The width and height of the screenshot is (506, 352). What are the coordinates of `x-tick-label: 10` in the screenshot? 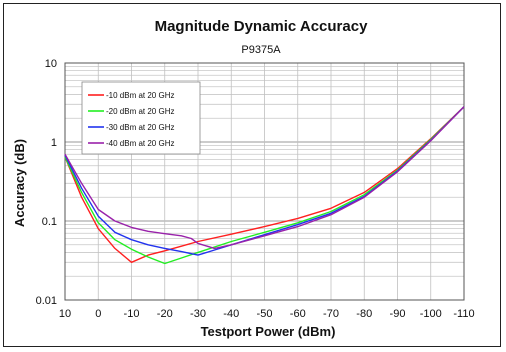 It's located at (65, 314).